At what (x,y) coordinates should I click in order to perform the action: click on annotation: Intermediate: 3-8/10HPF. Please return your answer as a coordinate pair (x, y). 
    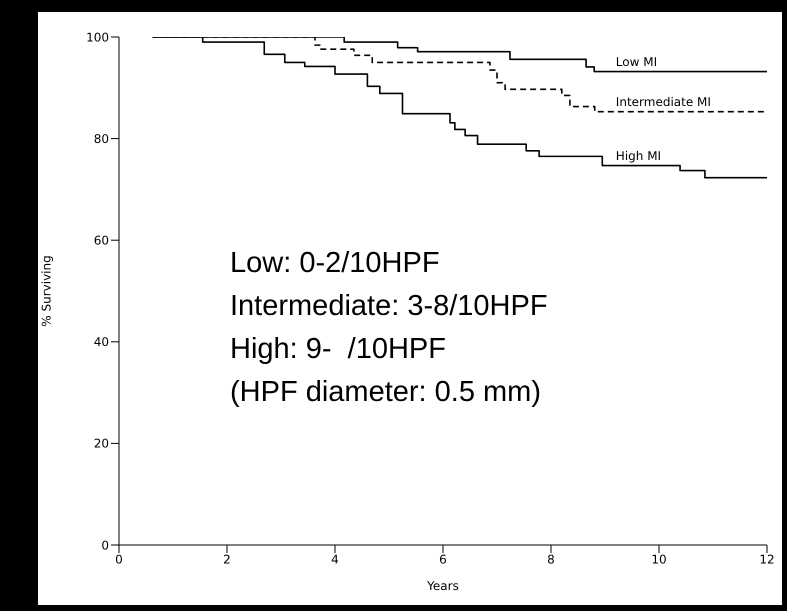
    Looking at the image, I should click on (389, 306).